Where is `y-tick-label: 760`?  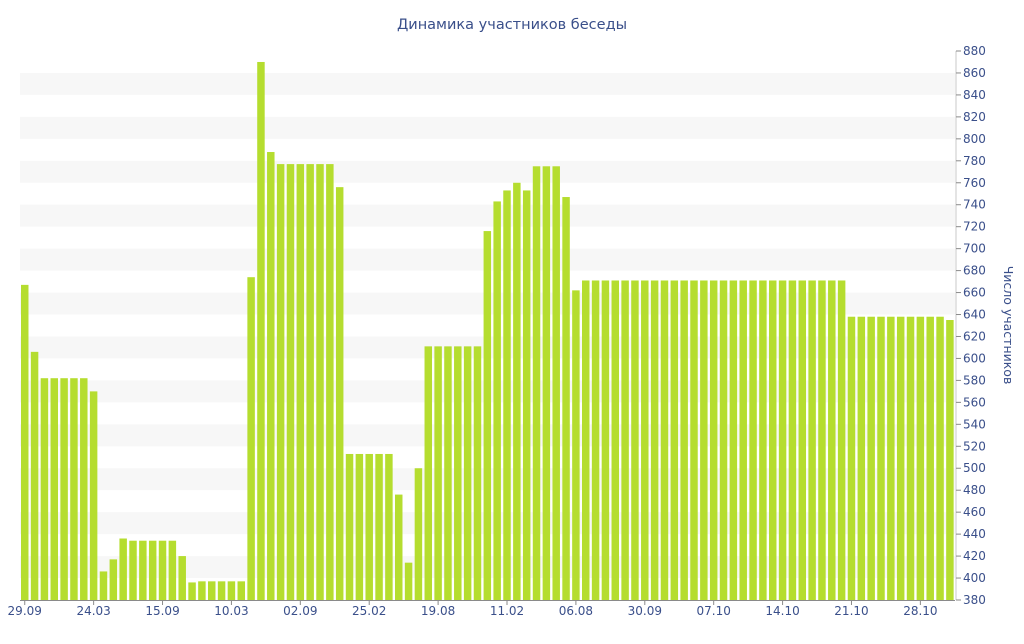
y-tick-label: 760 is located at coordinates (974, 183).